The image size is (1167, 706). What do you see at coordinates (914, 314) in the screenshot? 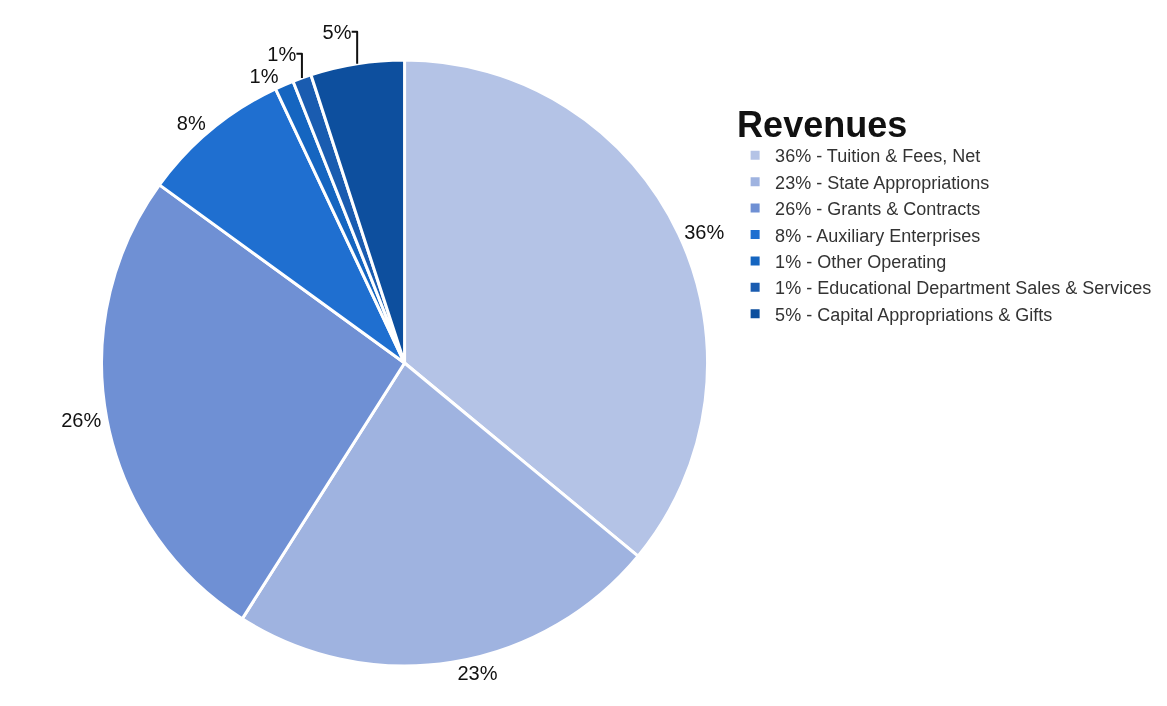
I see `legend-label: 5% - Capital Appropriations & Gifts` at bounding box center [914, 314].